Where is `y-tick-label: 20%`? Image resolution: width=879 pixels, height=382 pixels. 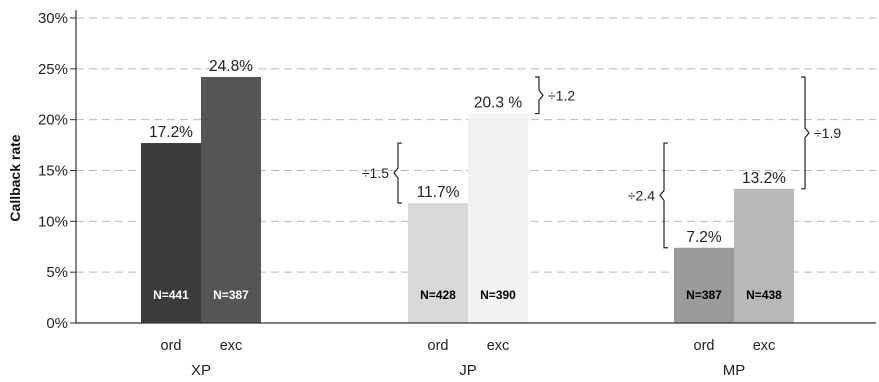
y-tick-label: 20% is located at coordinates (53, 120).